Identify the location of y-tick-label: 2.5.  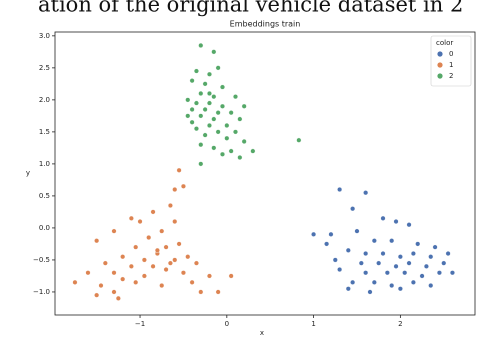
(44, 68).